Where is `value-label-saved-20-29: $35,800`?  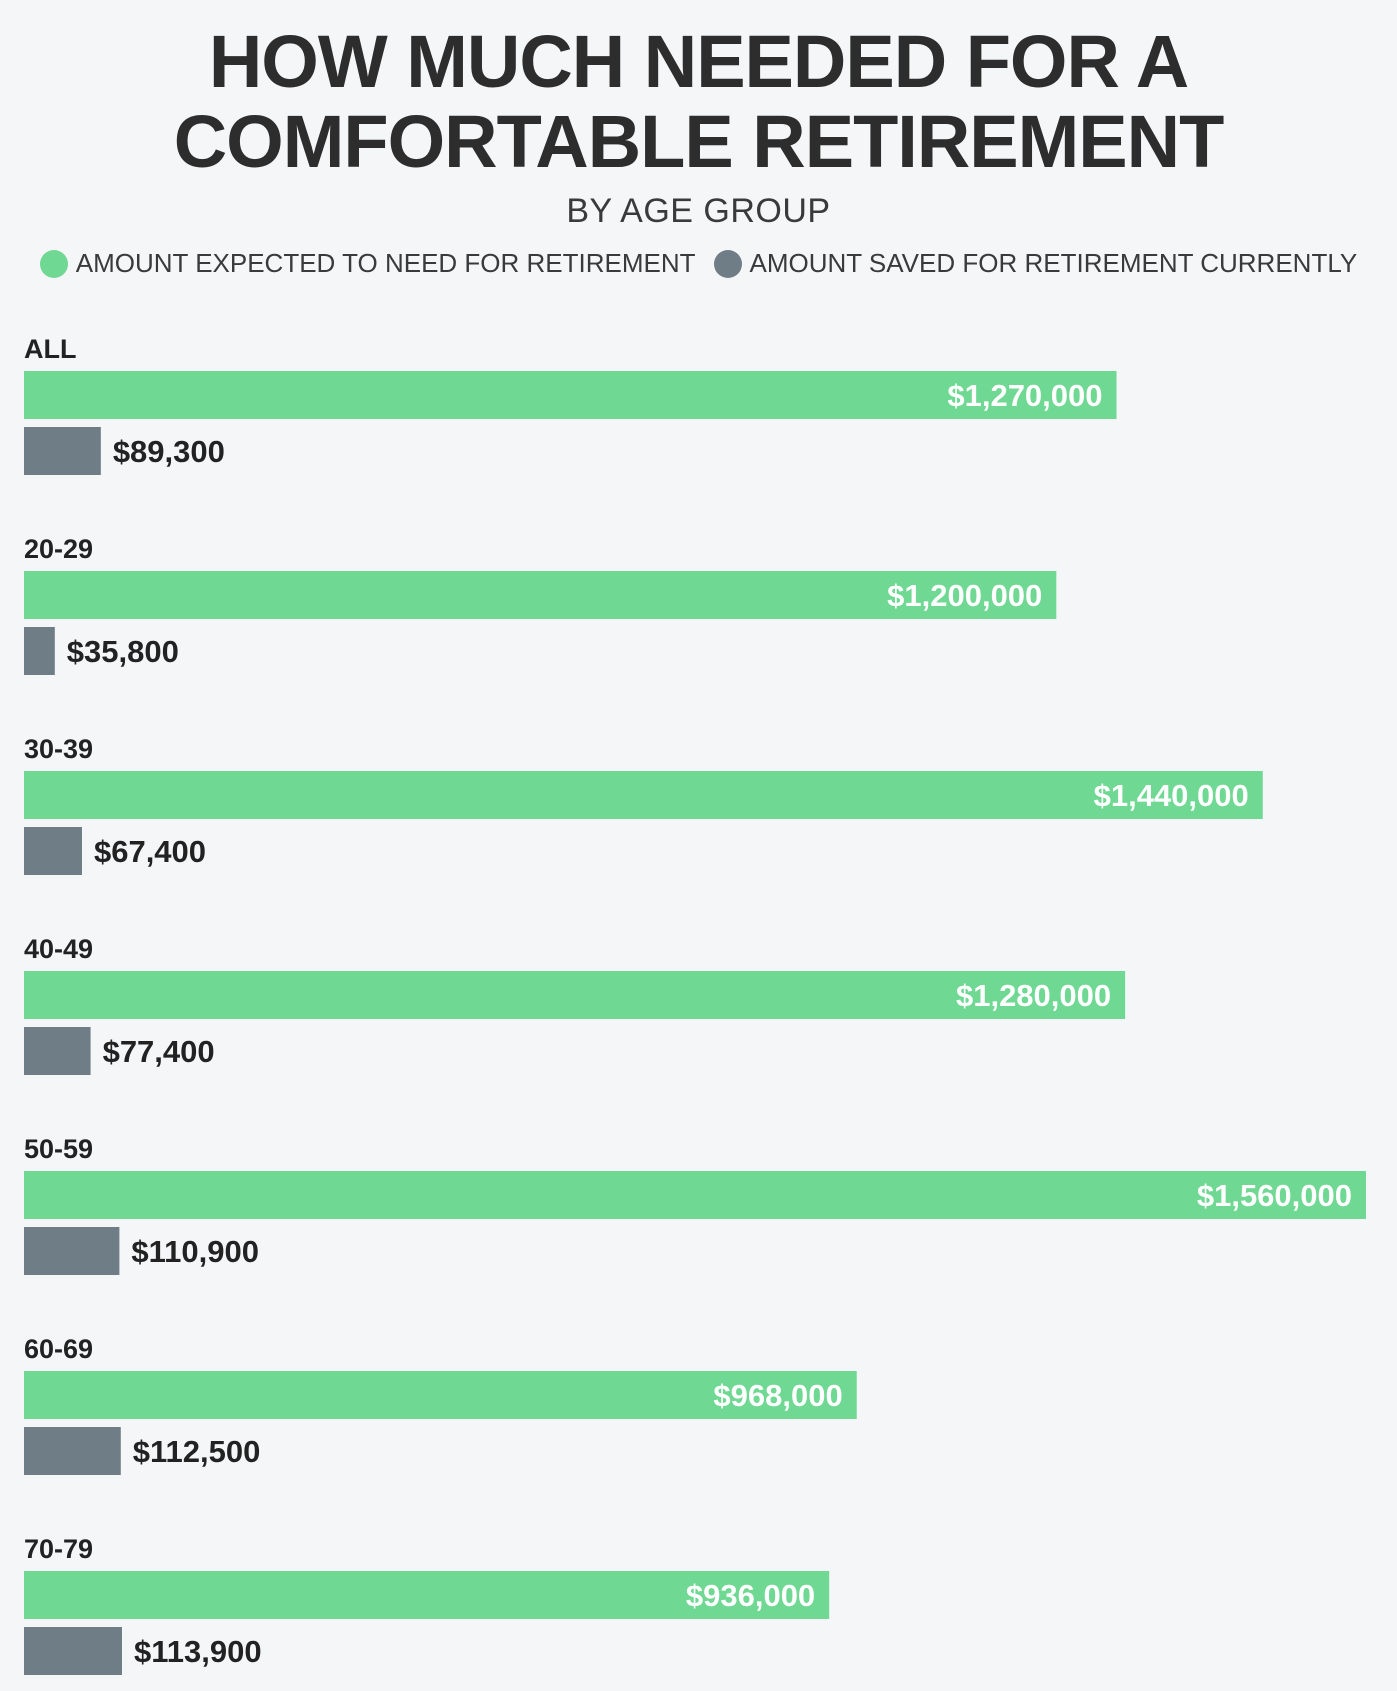 value-label-saved-20-29: $35,800 is located at coordinates (123, 651).